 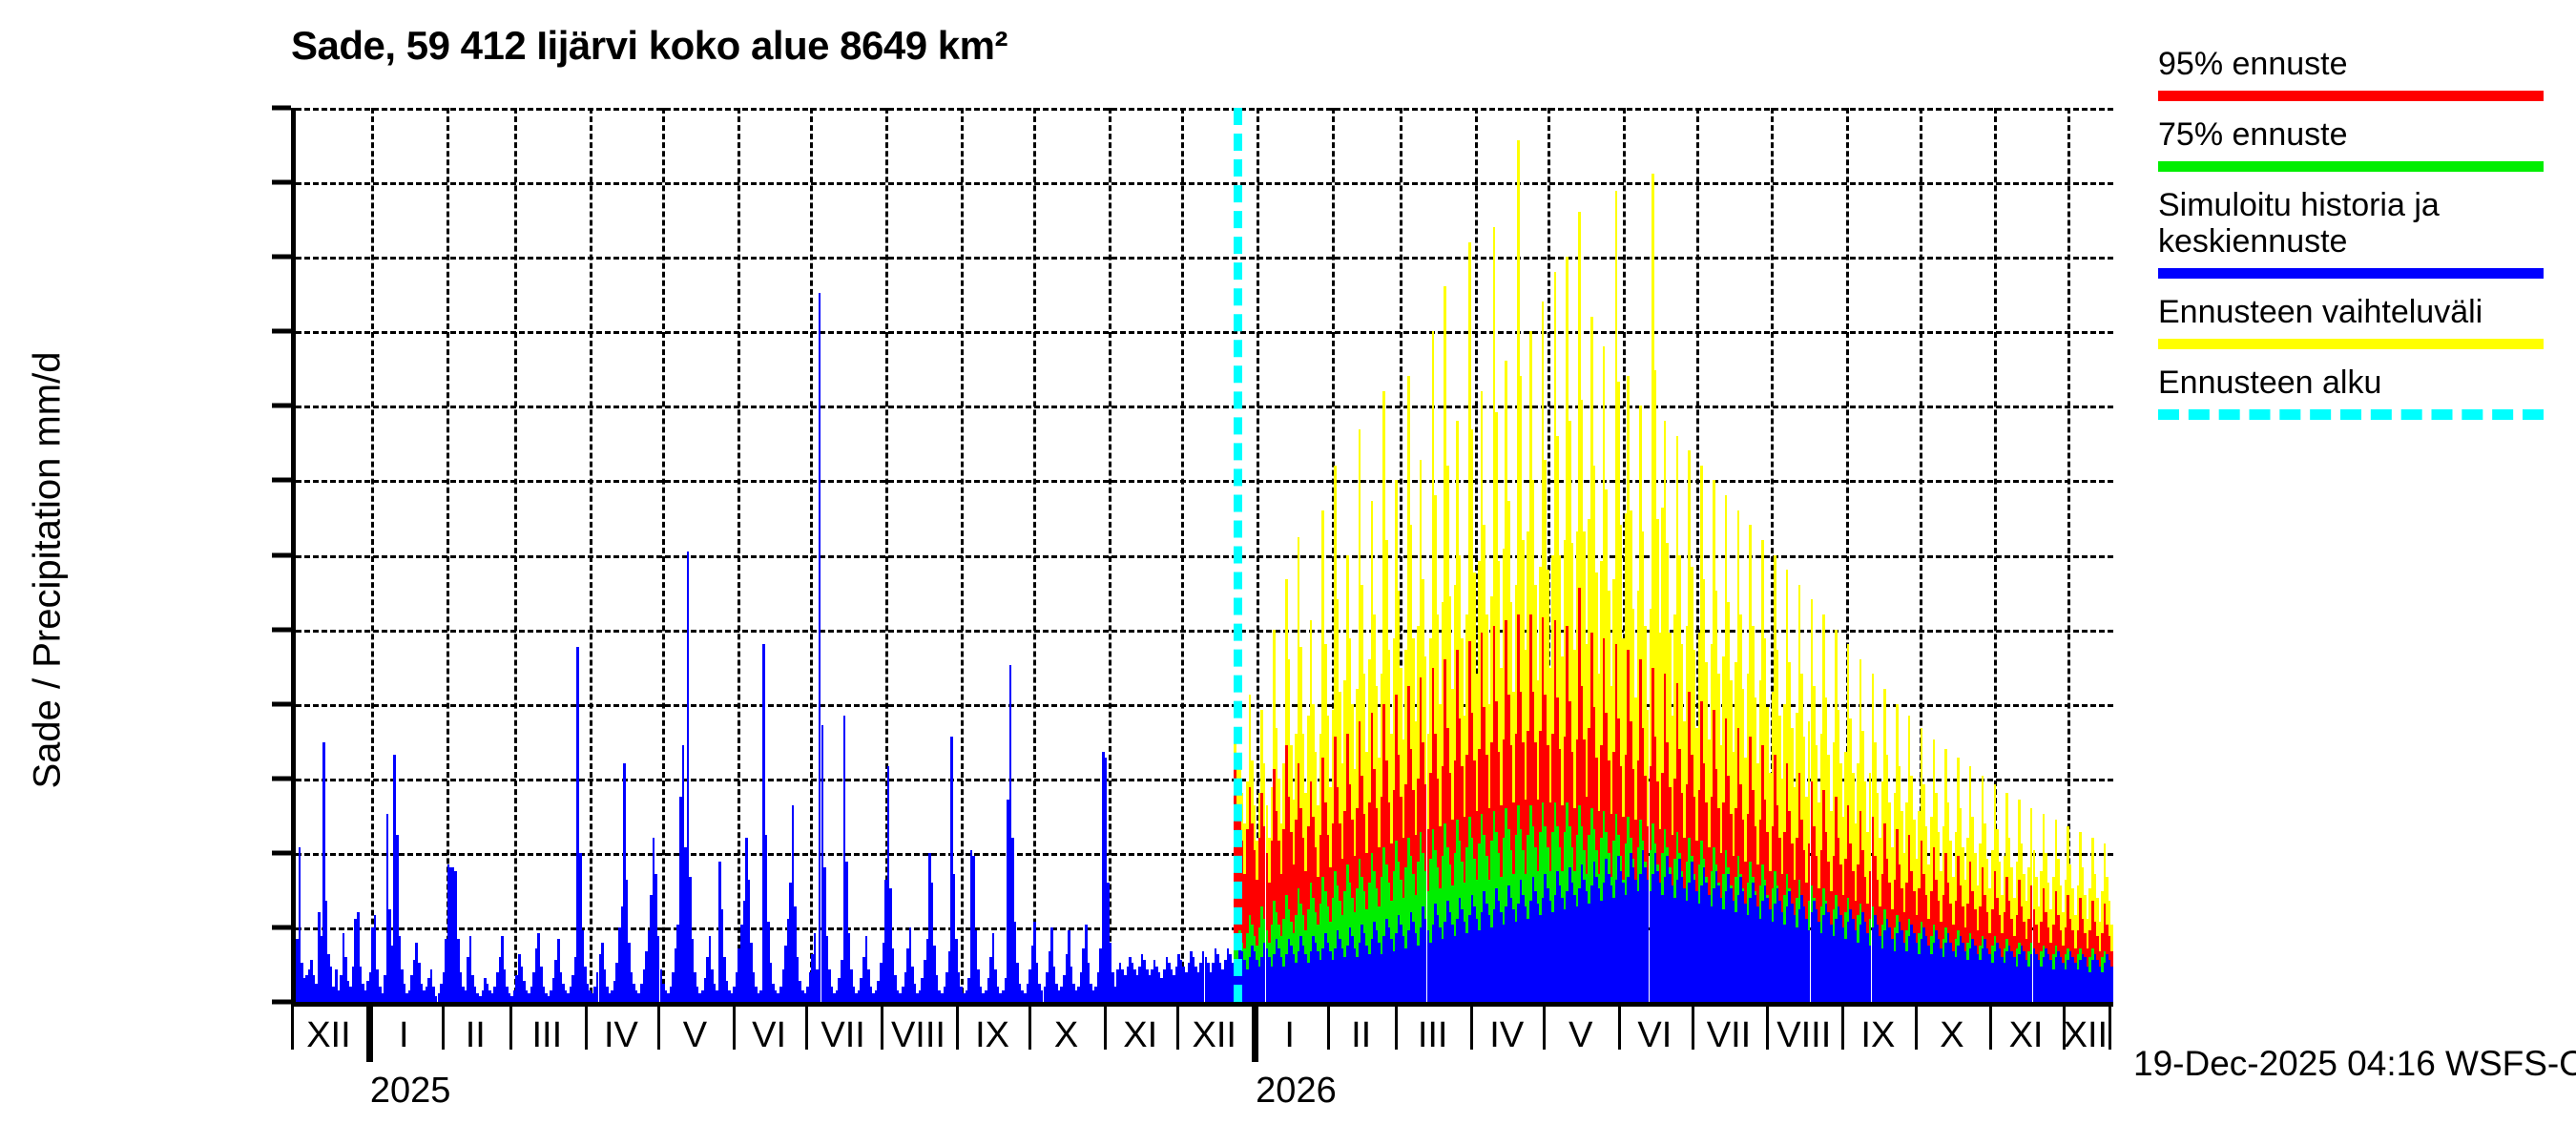 What do you see at coordinates (1204, 482) in the screenshot?
I see `horizontal-gridline` at bounding box center [1204, 482].